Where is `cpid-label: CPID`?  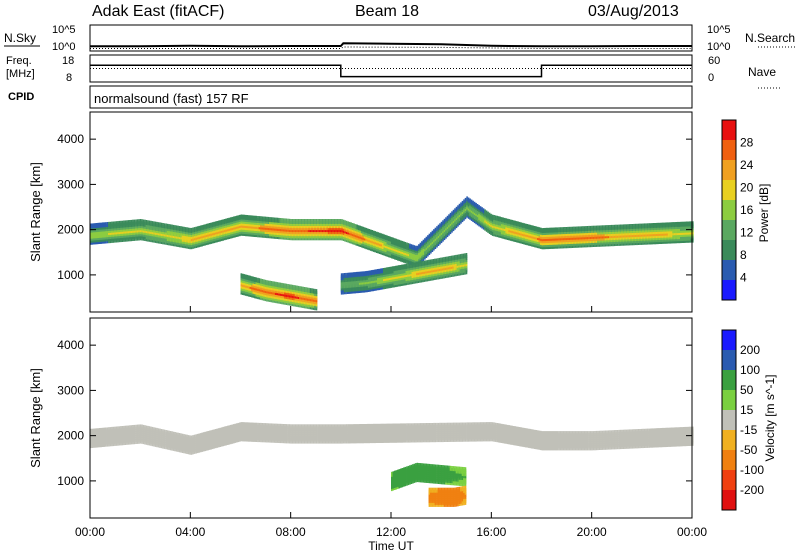 cpid-label: CPID is located at coordinates (21, 97).